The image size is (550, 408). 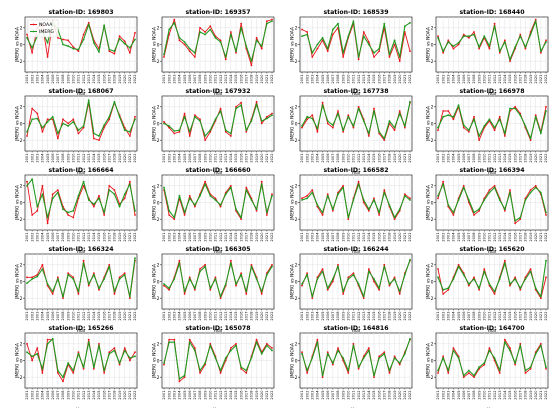 What do you see at coordinates (226, 395) in the screenshot?
I see `x-tick-label: 2013` at bounding box center [226, 395].